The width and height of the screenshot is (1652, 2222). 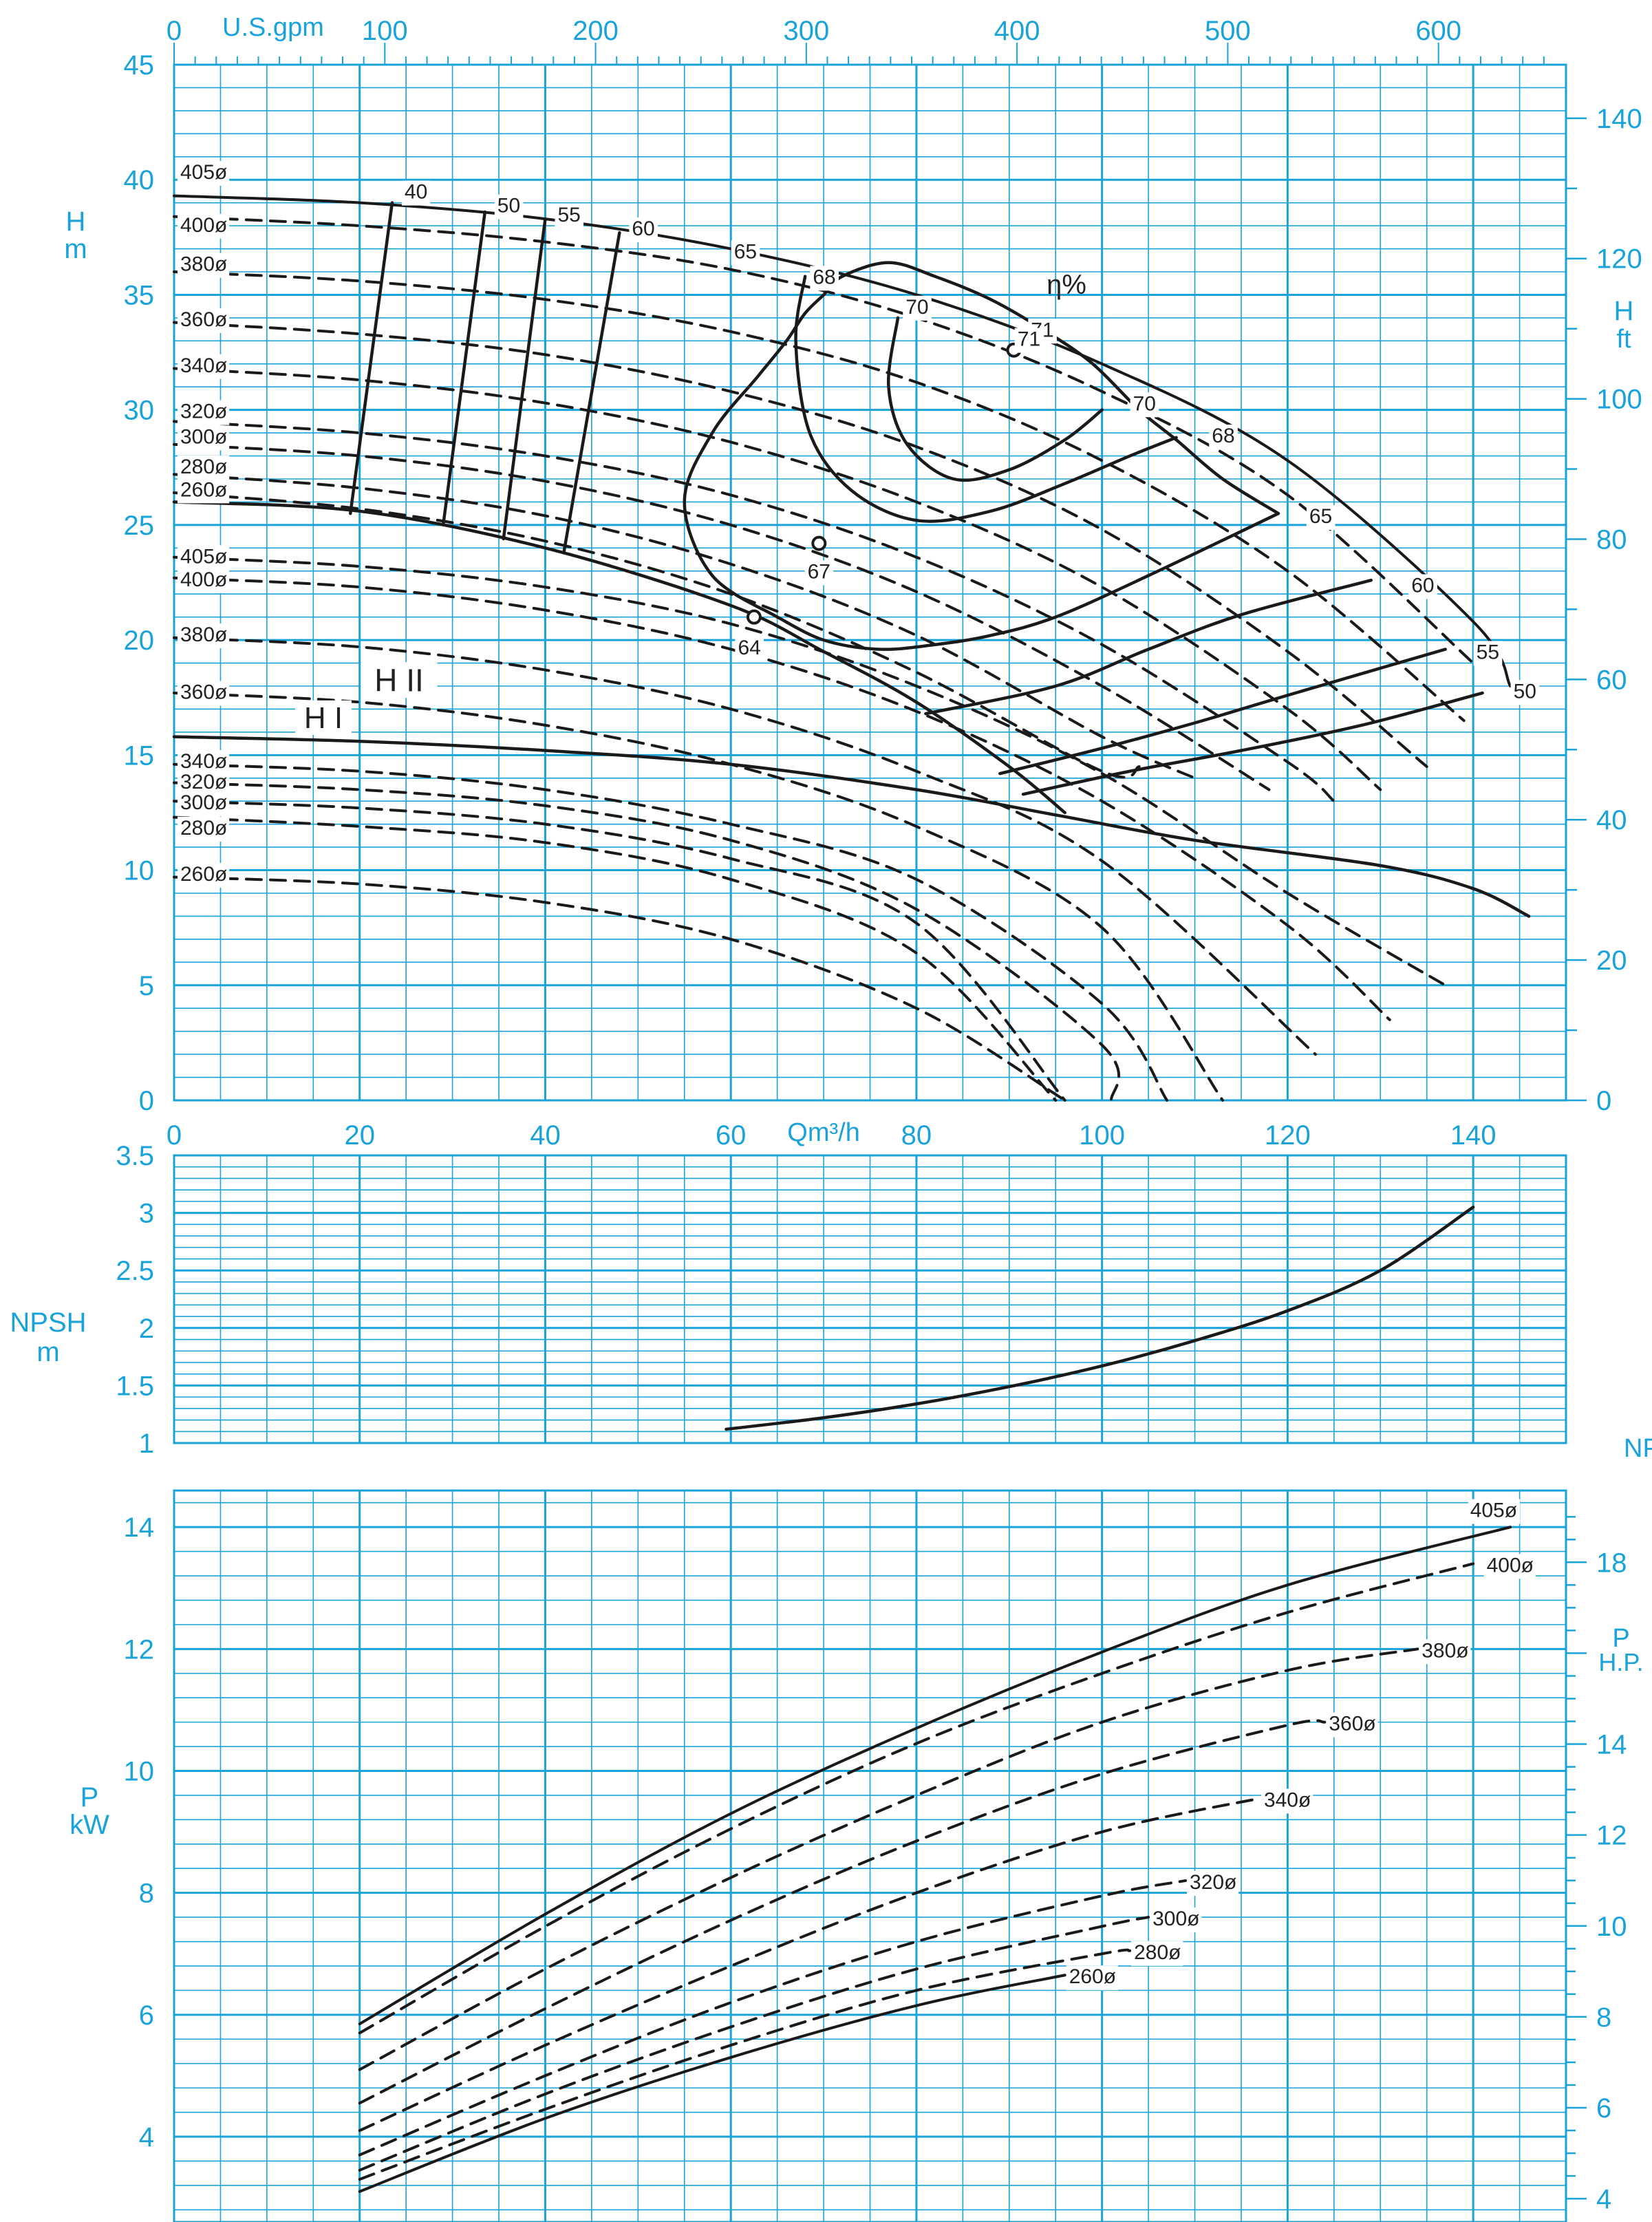 I want to click on upper-size-label-6: 300ø, so click(x=203, y=436).